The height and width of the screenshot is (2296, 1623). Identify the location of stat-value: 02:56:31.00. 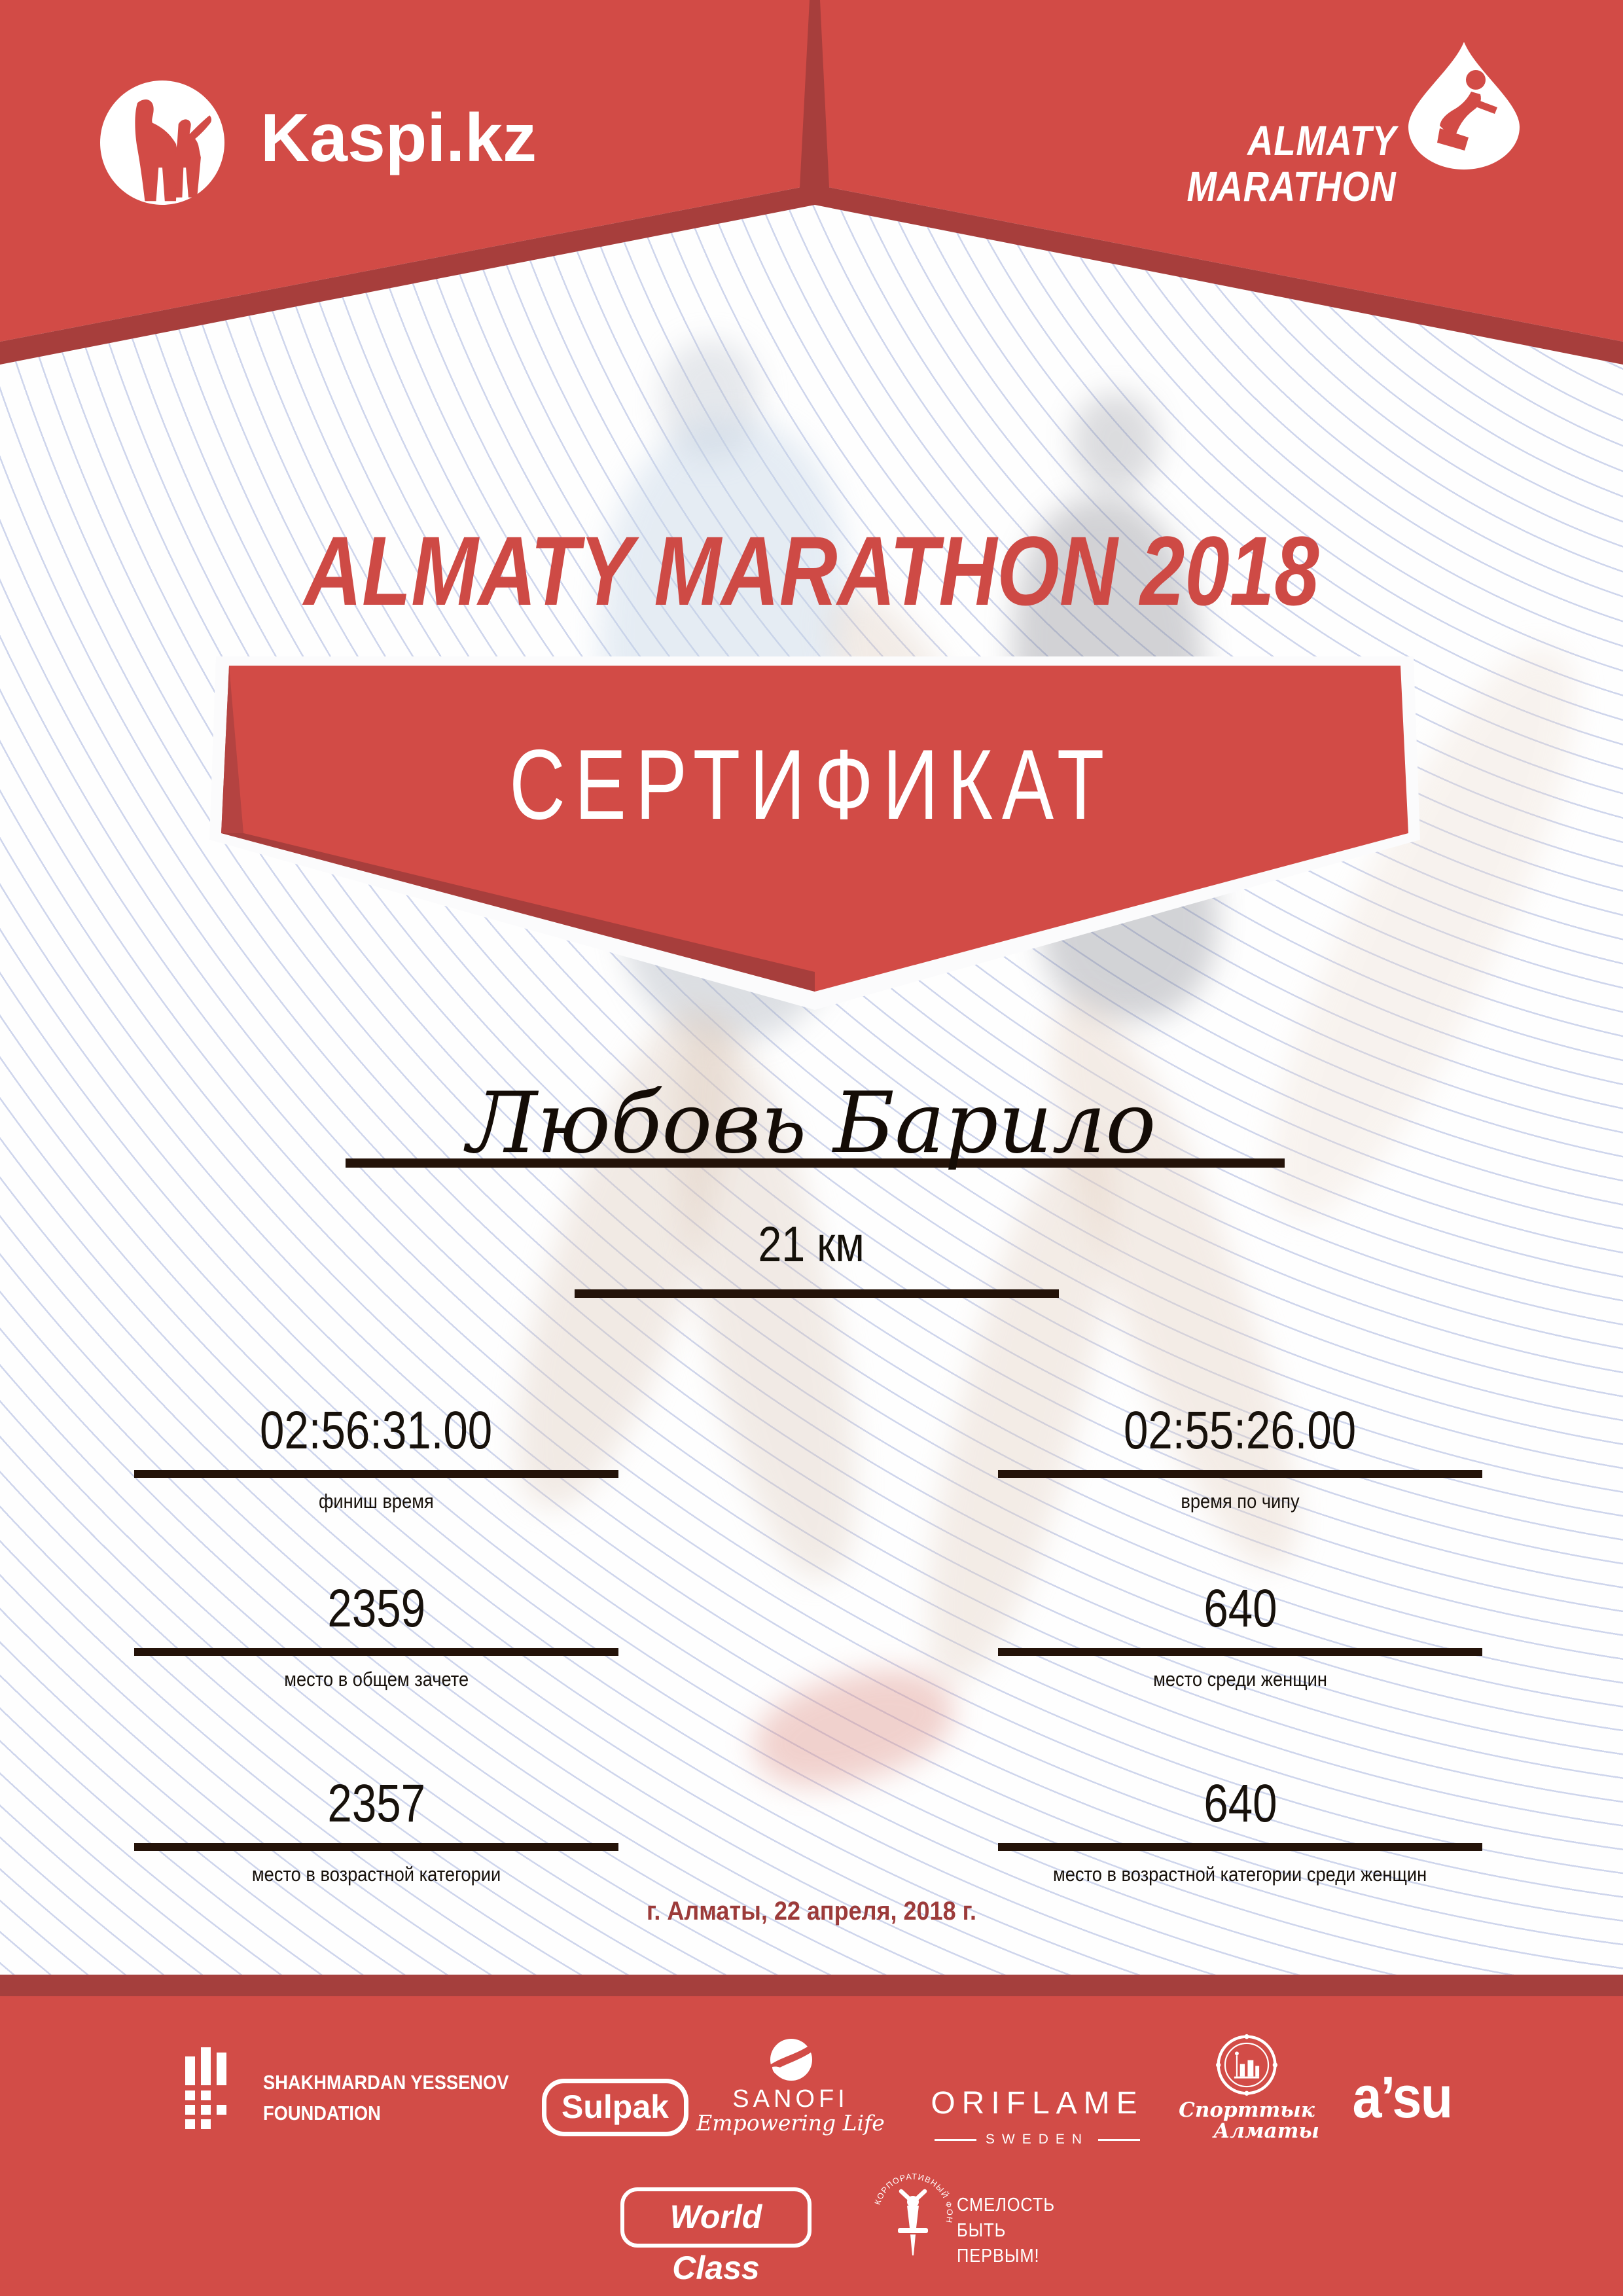
(376, 1430).